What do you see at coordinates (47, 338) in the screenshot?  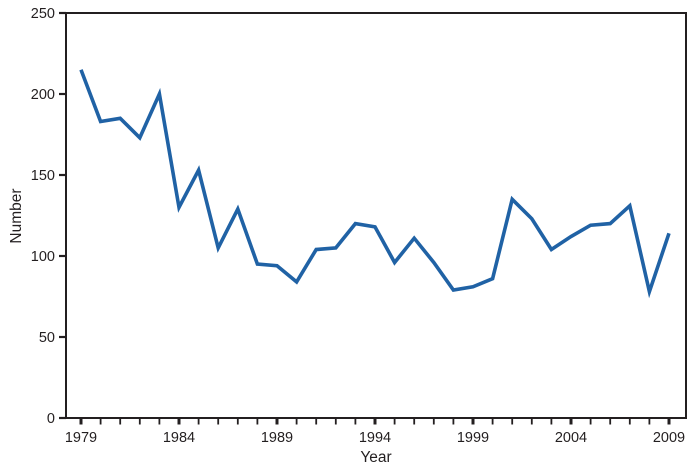 I see `y-tick-label: 50` at bounding box center [47, 338].